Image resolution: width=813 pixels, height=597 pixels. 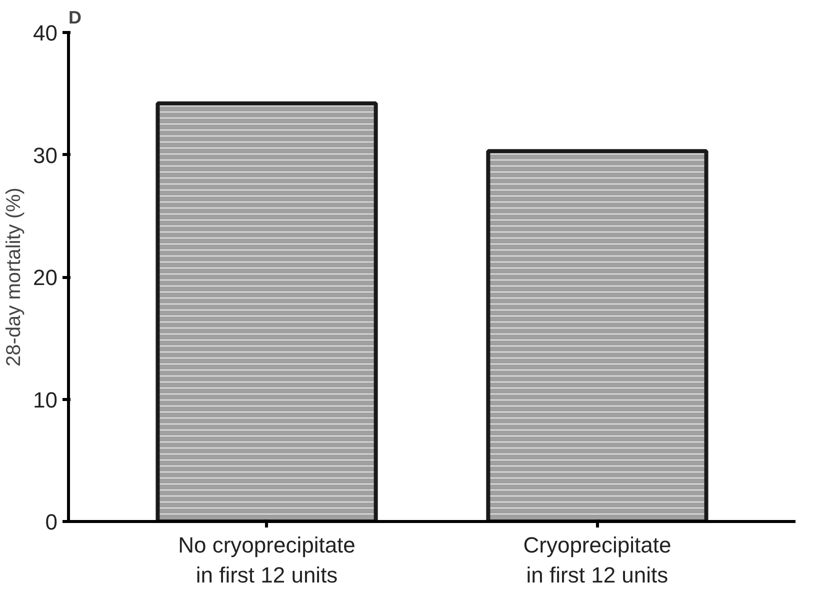 I want to click on y-tick-label: 40, so click(x=45, y=33).